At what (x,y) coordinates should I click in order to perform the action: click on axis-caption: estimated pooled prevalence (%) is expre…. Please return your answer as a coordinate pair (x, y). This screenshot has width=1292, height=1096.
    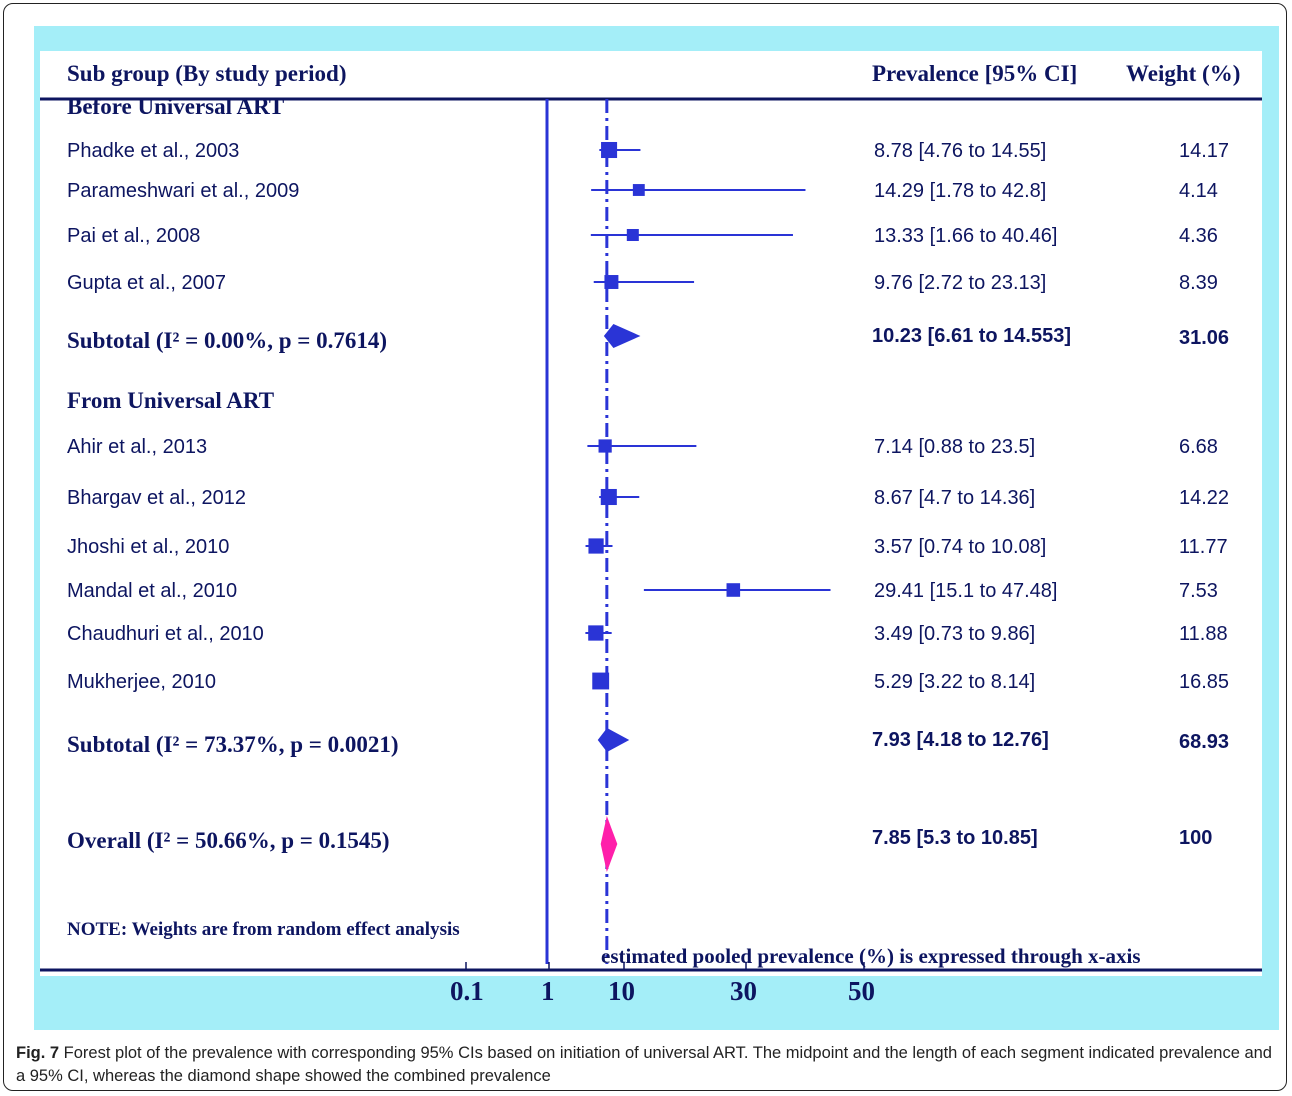
    Looking at the image, I should click on (871, 956).